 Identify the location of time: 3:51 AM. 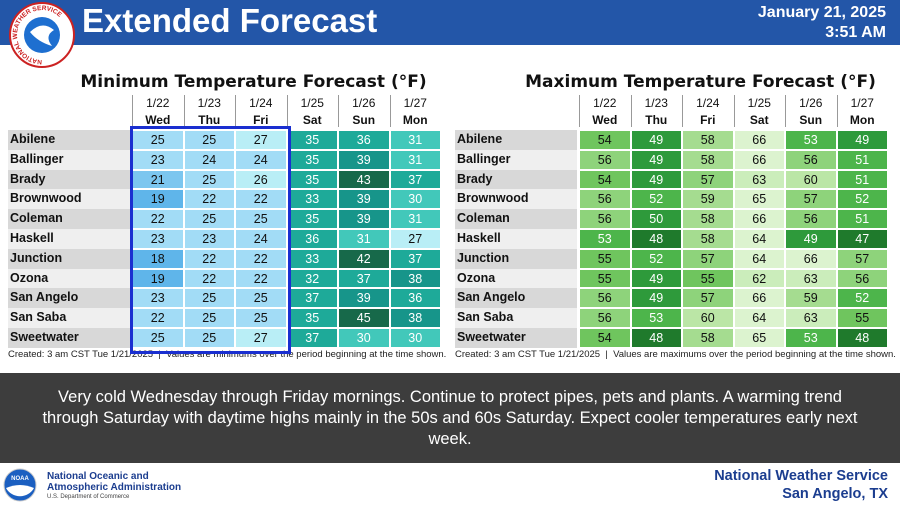
(855, 32).